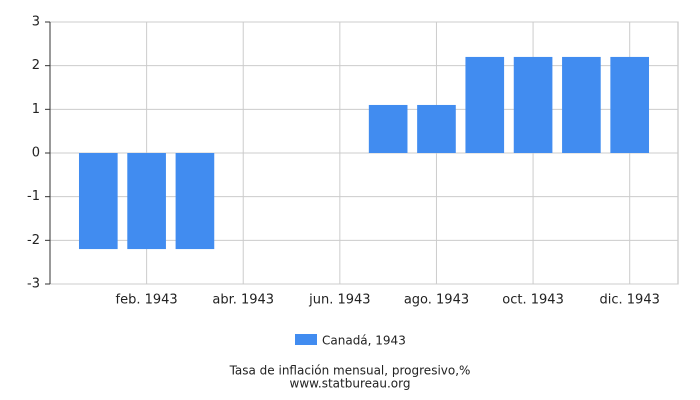 This screenshot has height=400, width=700. What do you see at coordinates (630, 300) in the screenshot?
I see `x-tick-label: dic. 1943` at bounding box center [630, 300].